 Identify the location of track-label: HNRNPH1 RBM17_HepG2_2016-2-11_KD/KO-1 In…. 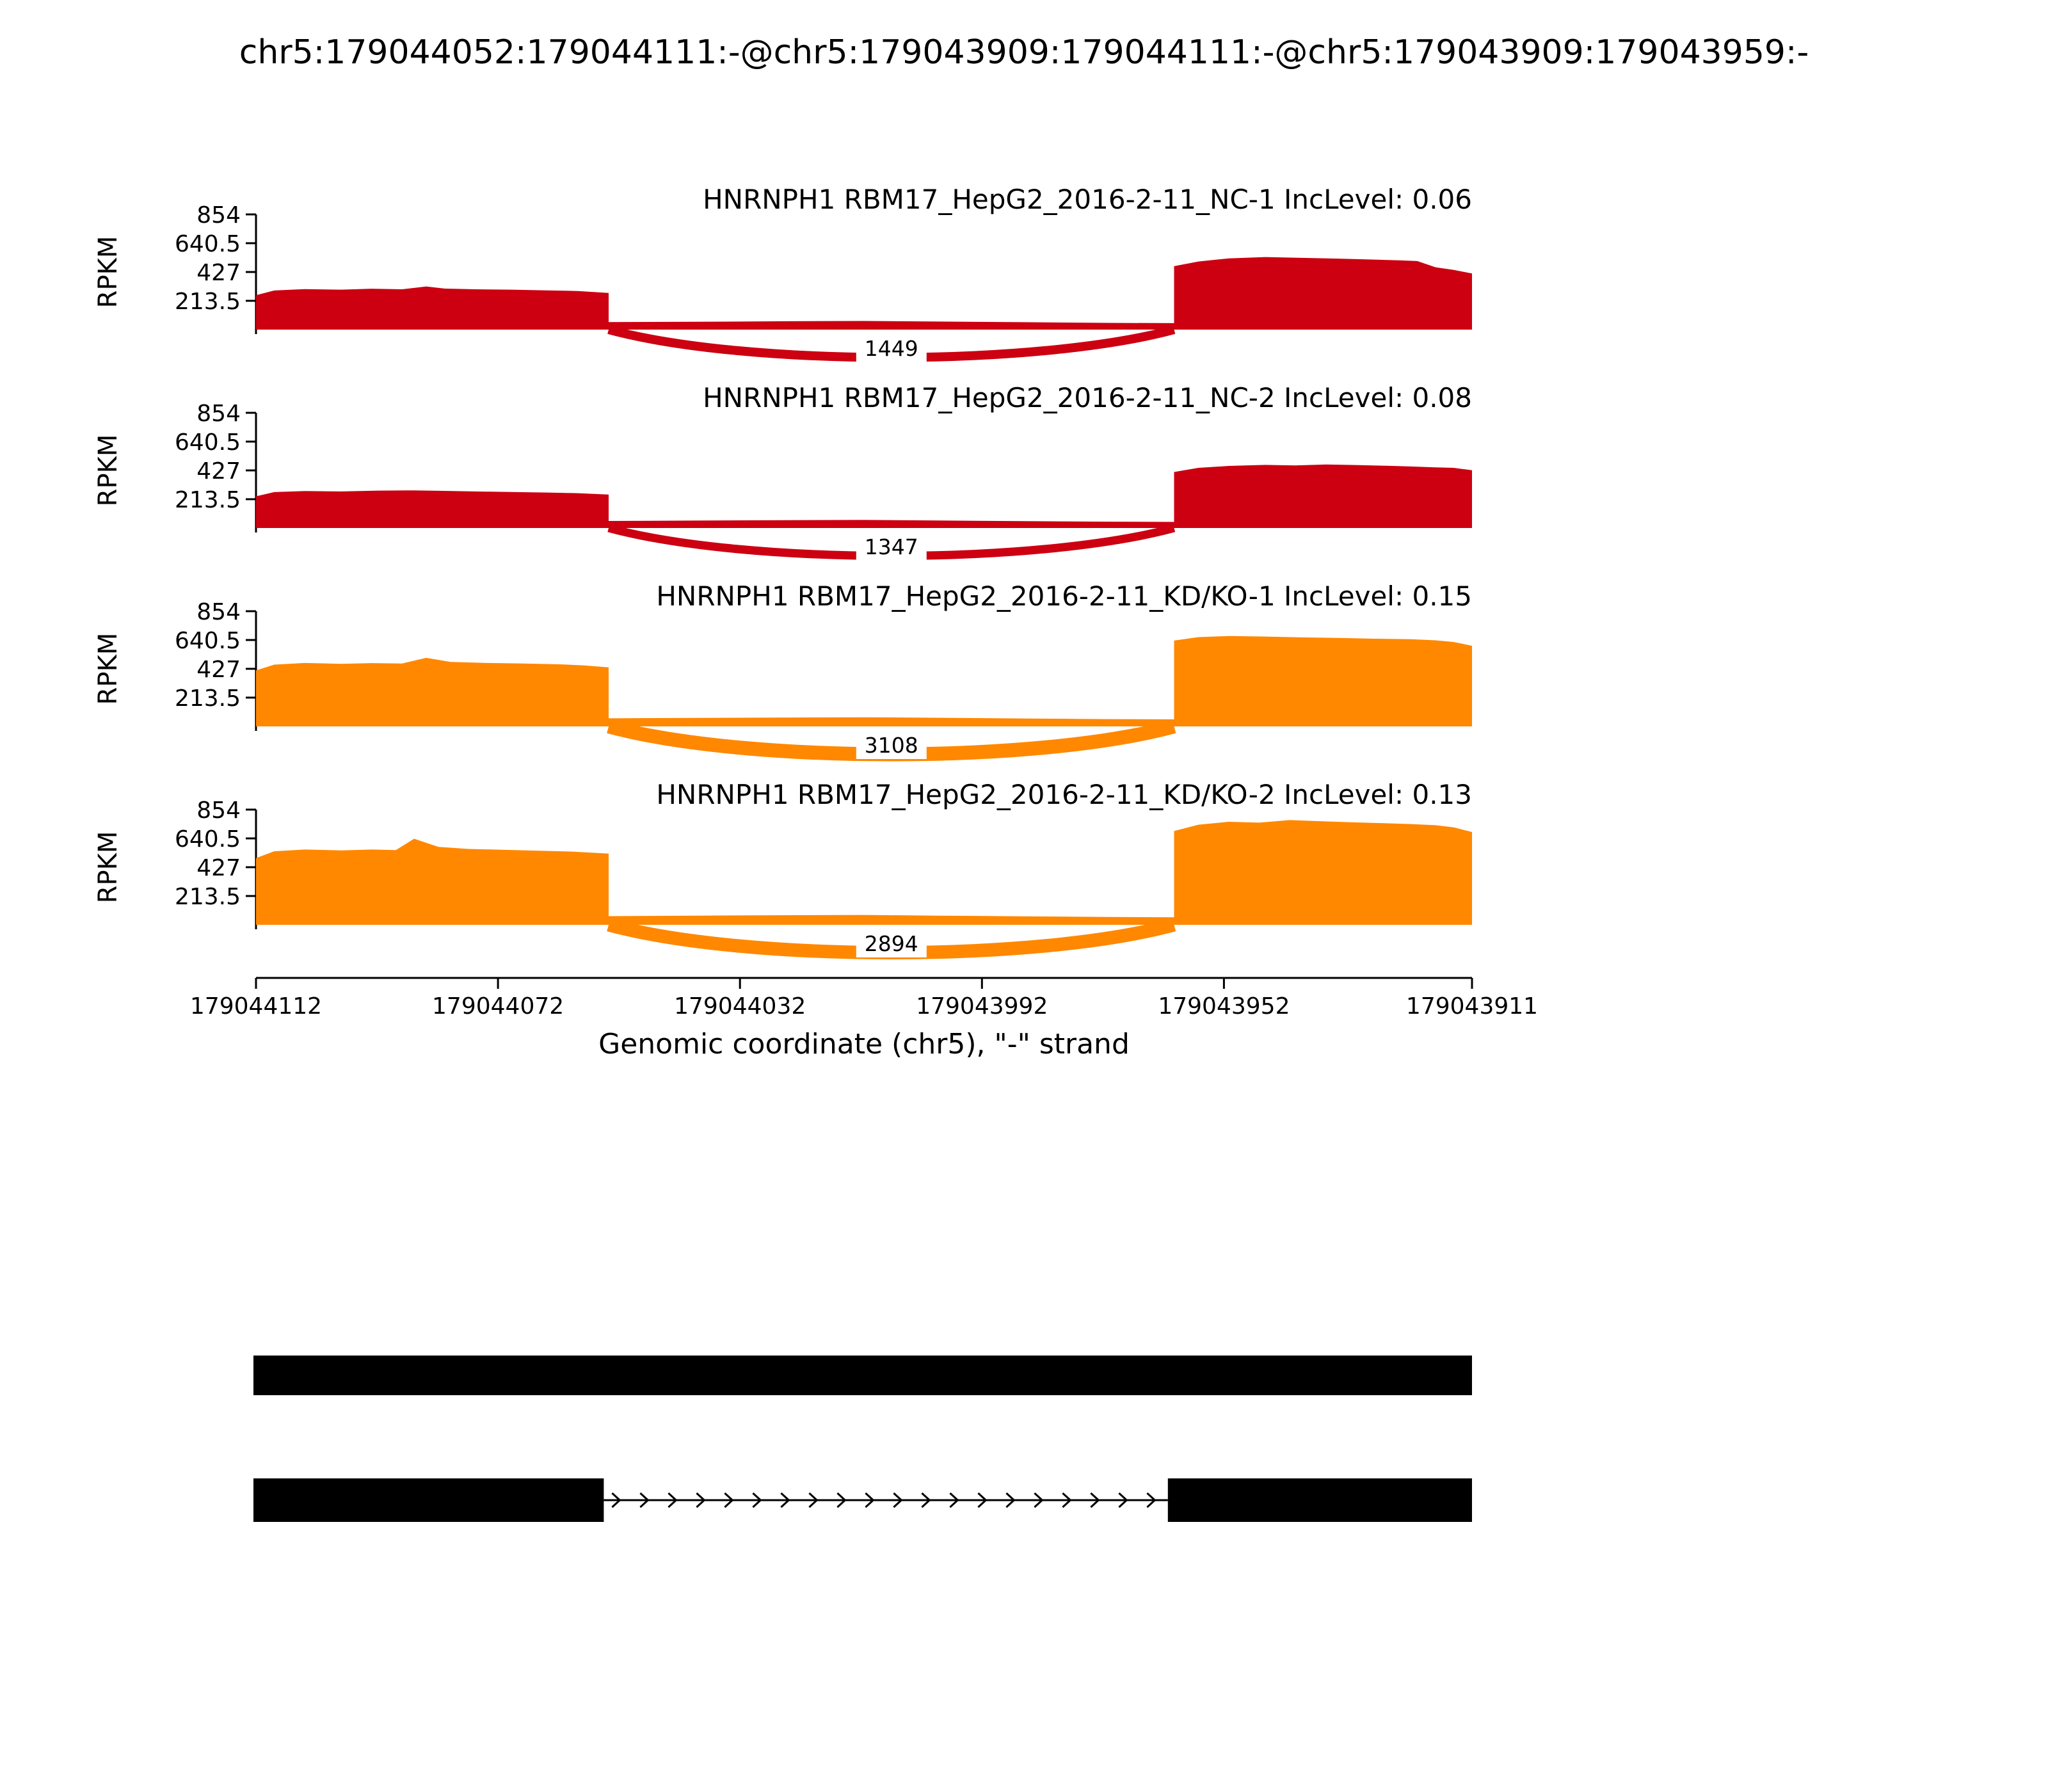
(1064, 596).